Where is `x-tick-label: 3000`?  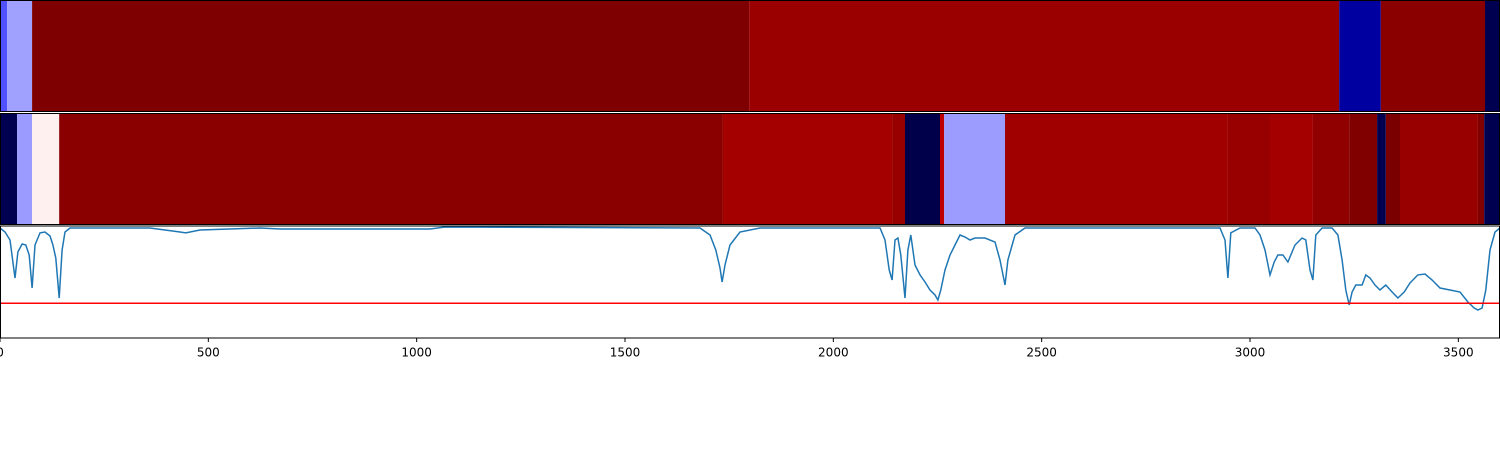 x-tick-label: 3000 is located at coordinates (1250, 353).